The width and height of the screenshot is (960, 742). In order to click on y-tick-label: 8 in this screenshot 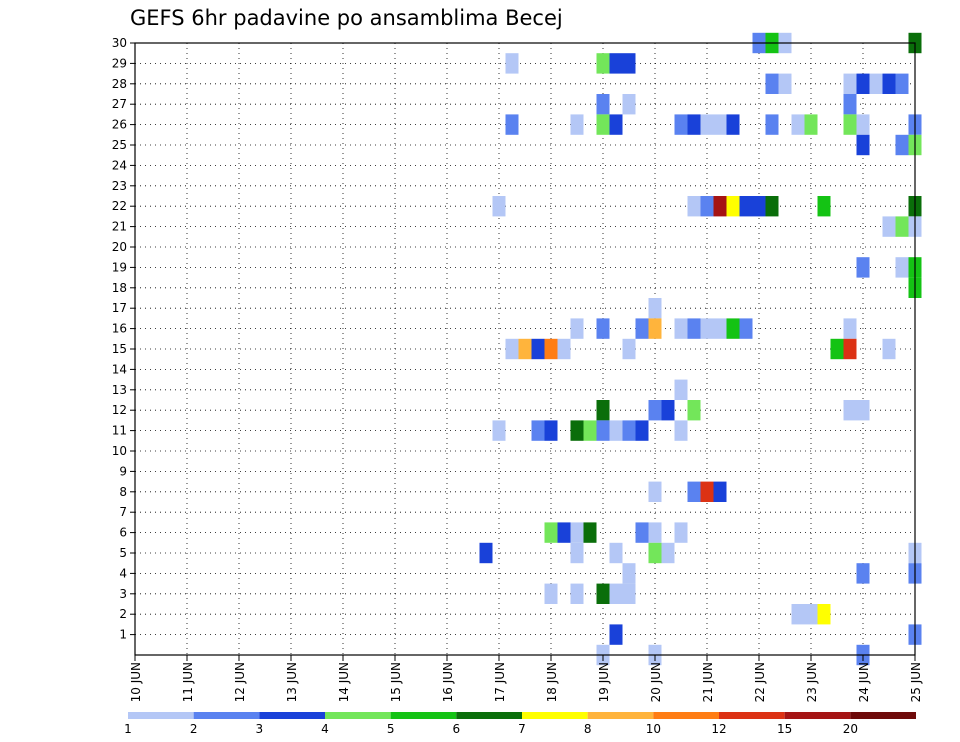, I will do `click(123, 492)`.